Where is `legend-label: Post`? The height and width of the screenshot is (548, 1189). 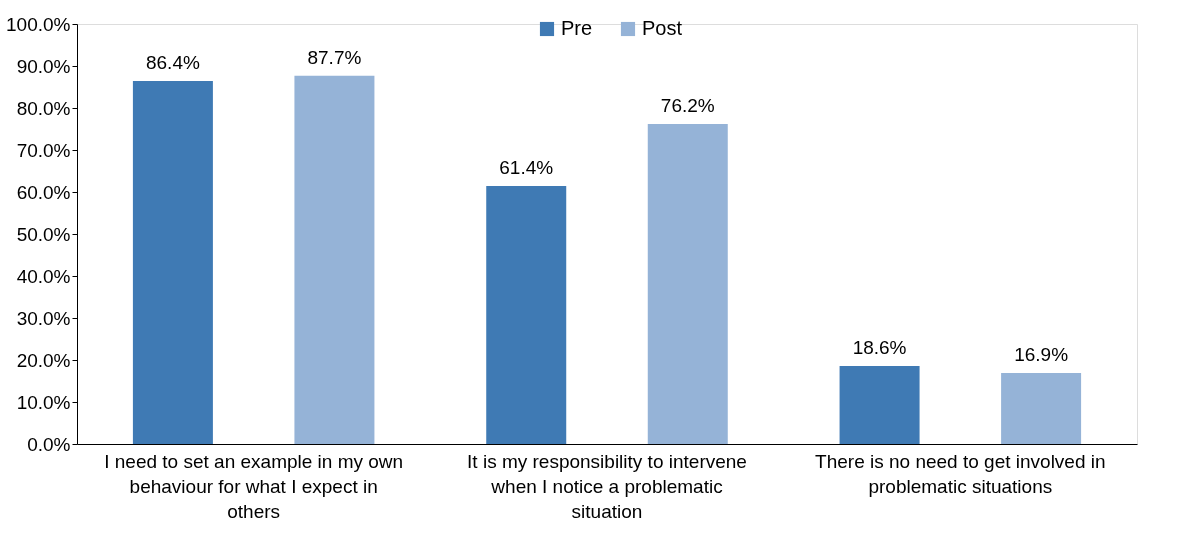 legend-label: Post is located at coordinates (662, 28).